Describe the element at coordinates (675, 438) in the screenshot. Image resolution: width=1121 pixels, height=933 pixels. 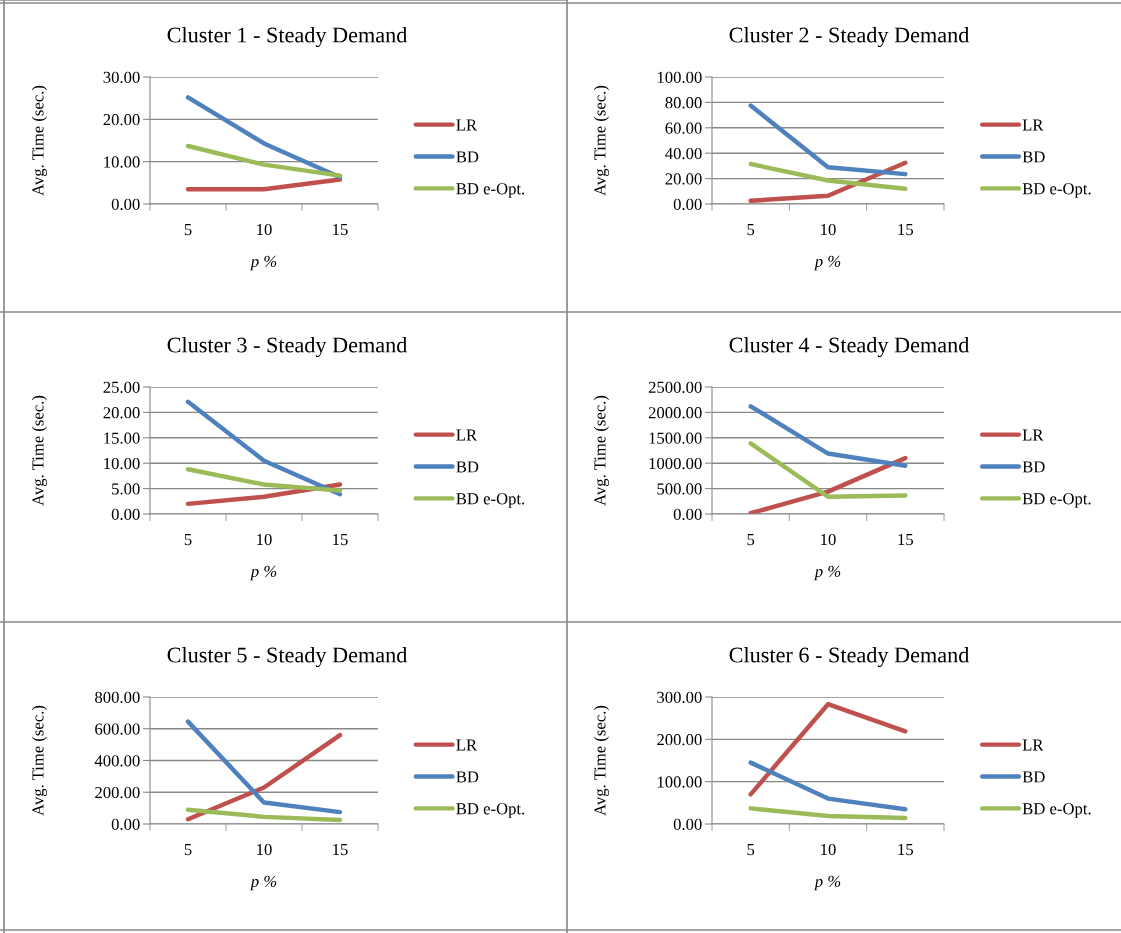
I see `y-tick-label: 1500.00` at that location.